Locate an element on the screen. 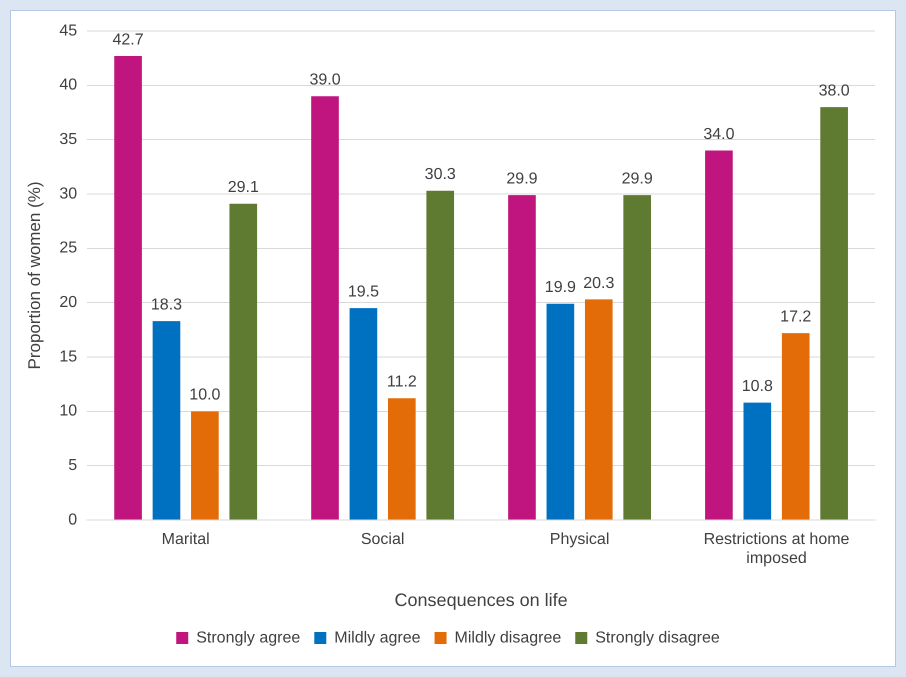 The image size is (906, 677). legend-label: Strongly disagree is located at coordinates (657, 637).